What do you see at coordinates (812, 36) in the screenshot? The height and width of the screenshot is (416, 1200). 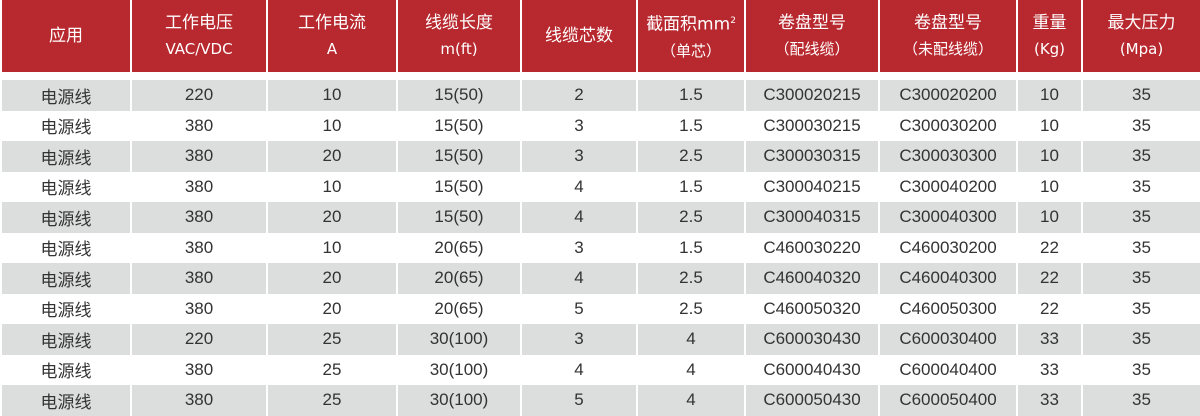 I see `header-reel-model-with-cable: 卷盘型号 （配线缆）` at bounding box center [812, 36].